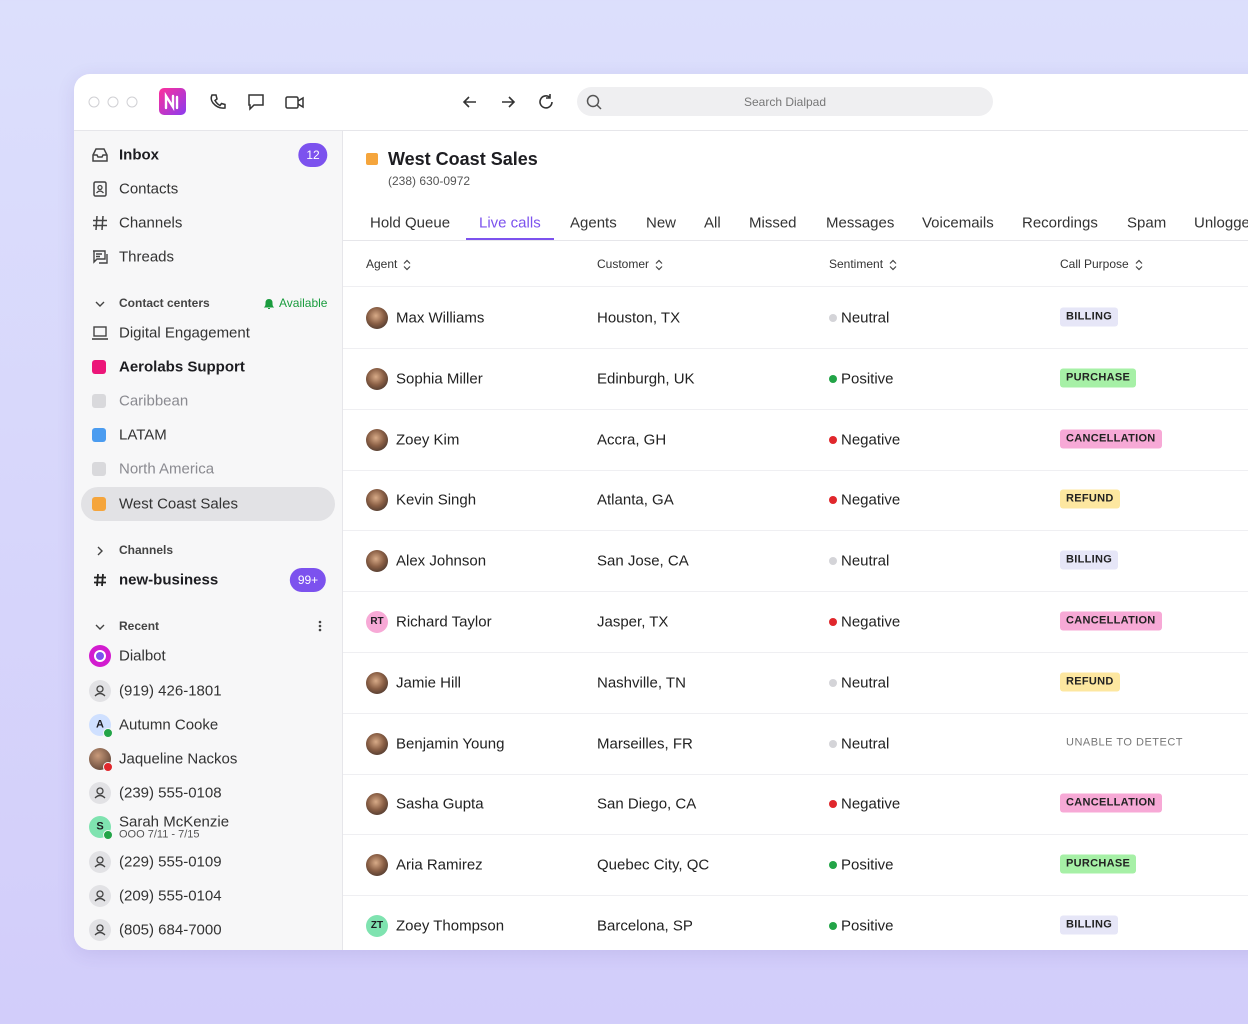  Describe the element at coordinates (172, 101) in the screenshot. I see `app-logo` at that location.